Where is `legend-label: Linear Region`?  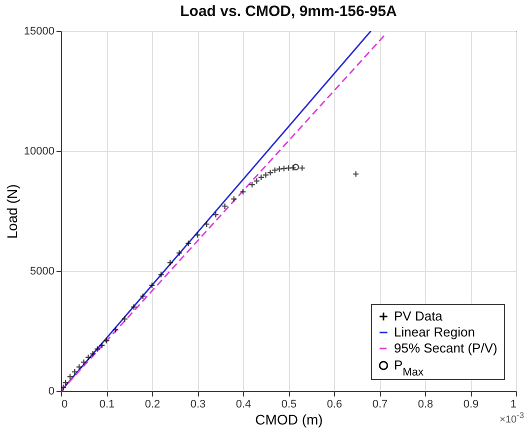
legend-label: Linear Region is located at coordinates (434, 332).